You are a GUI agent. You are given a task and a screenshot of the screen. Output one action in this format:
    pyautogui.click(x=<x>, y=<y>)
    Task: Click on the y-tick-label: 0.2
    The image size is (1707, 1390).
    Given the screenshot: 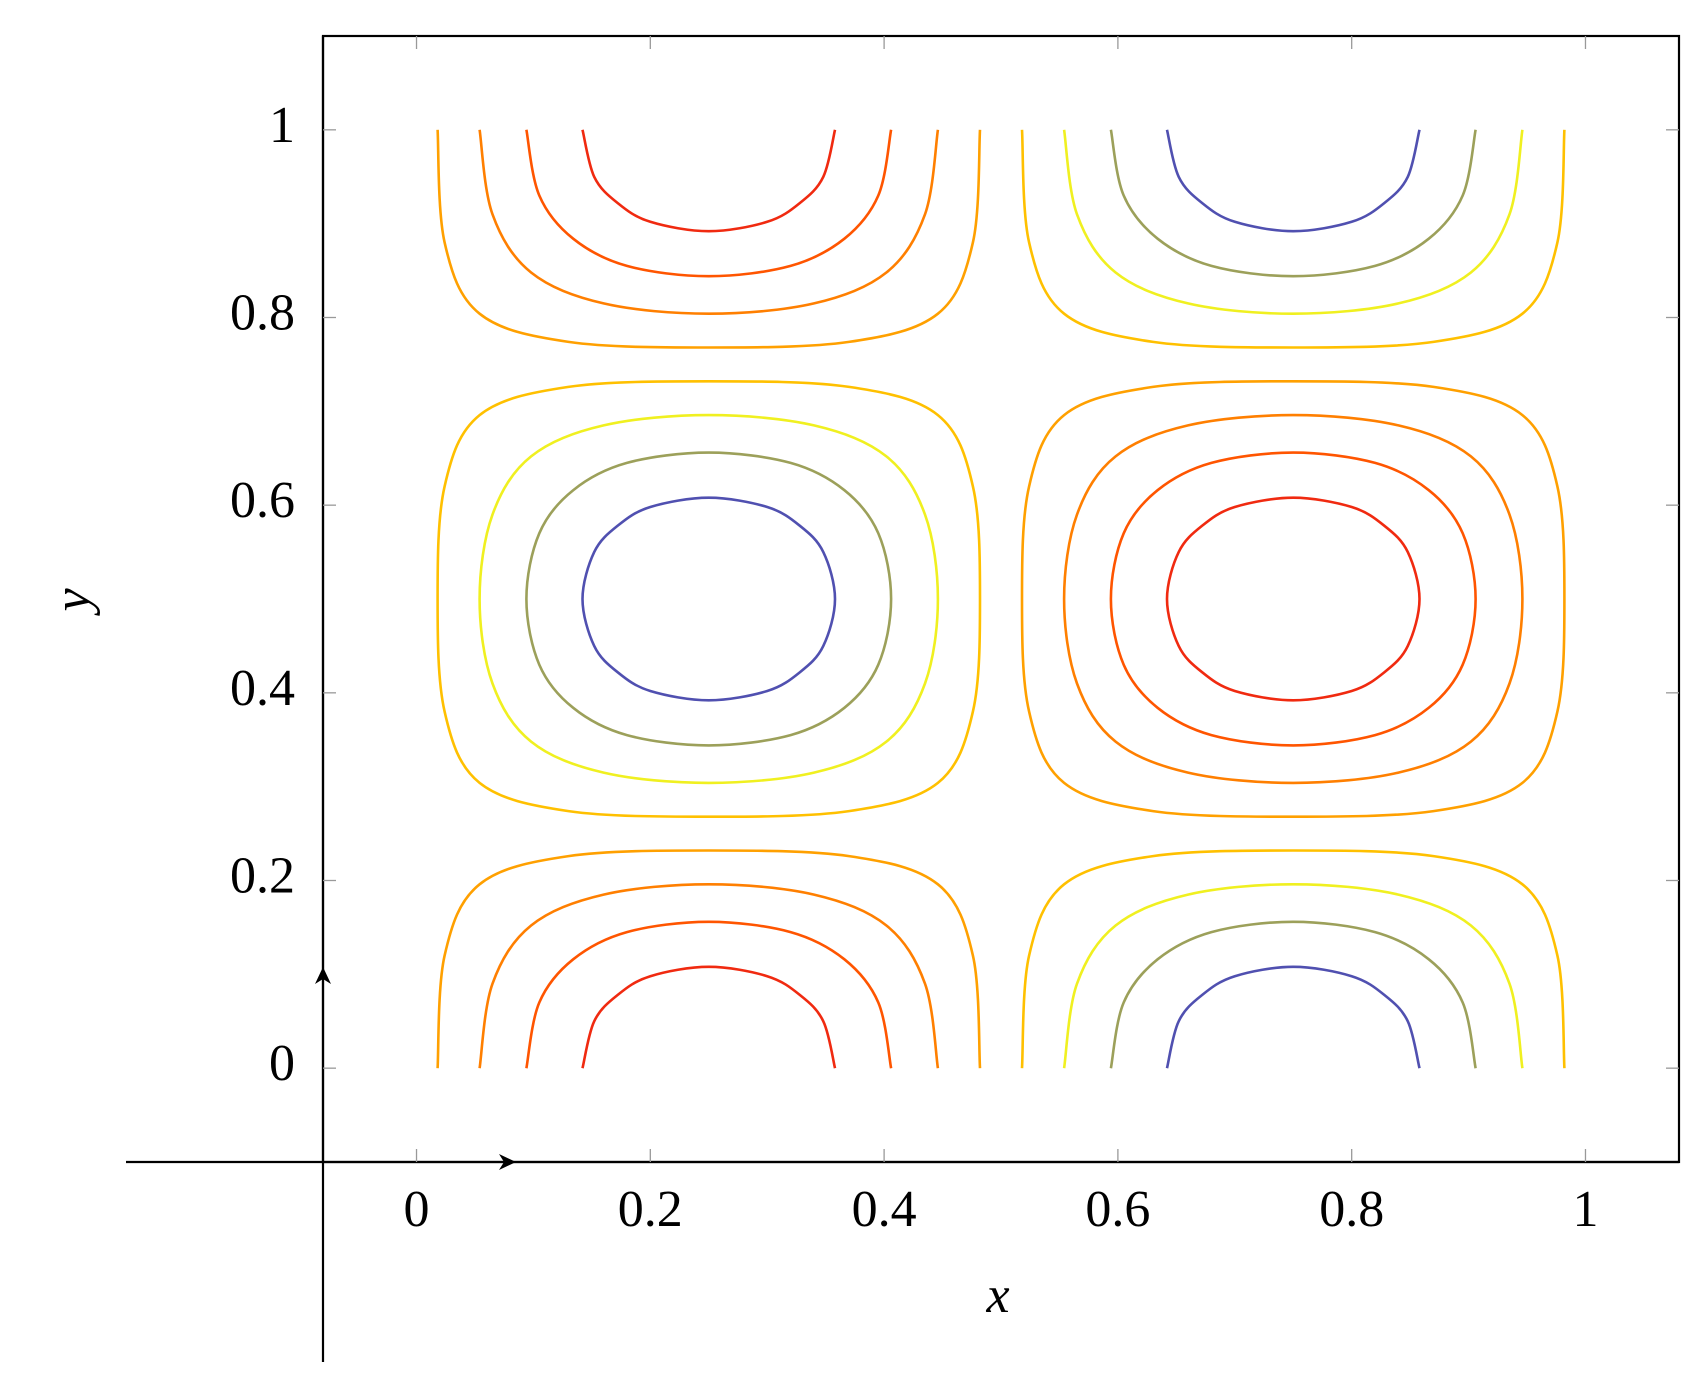 What is the action you would take?
    pyautogui.click(x=262, y=875)
    